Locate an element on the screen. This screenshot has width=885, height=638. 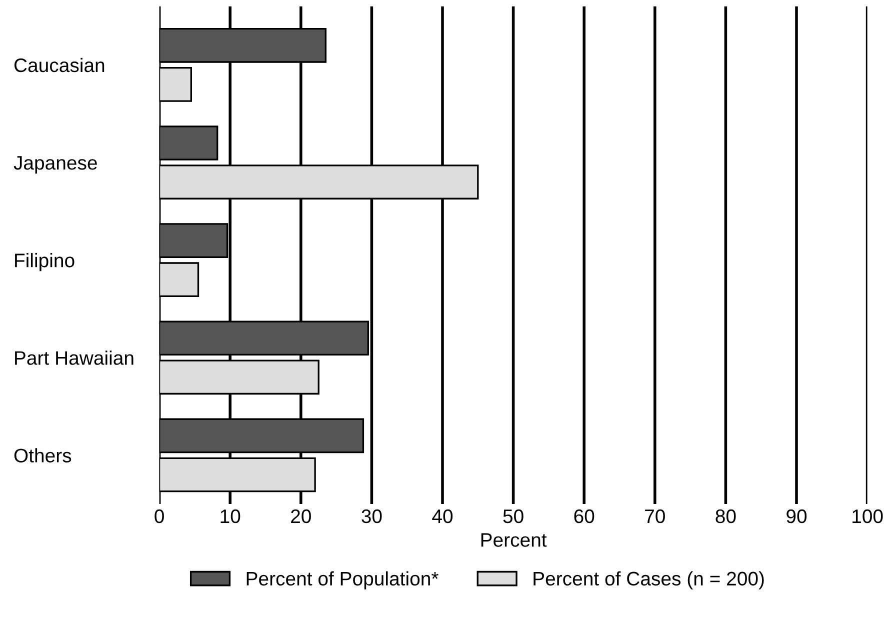
x-tick-label: 90 is located at coordinates (796, 516).